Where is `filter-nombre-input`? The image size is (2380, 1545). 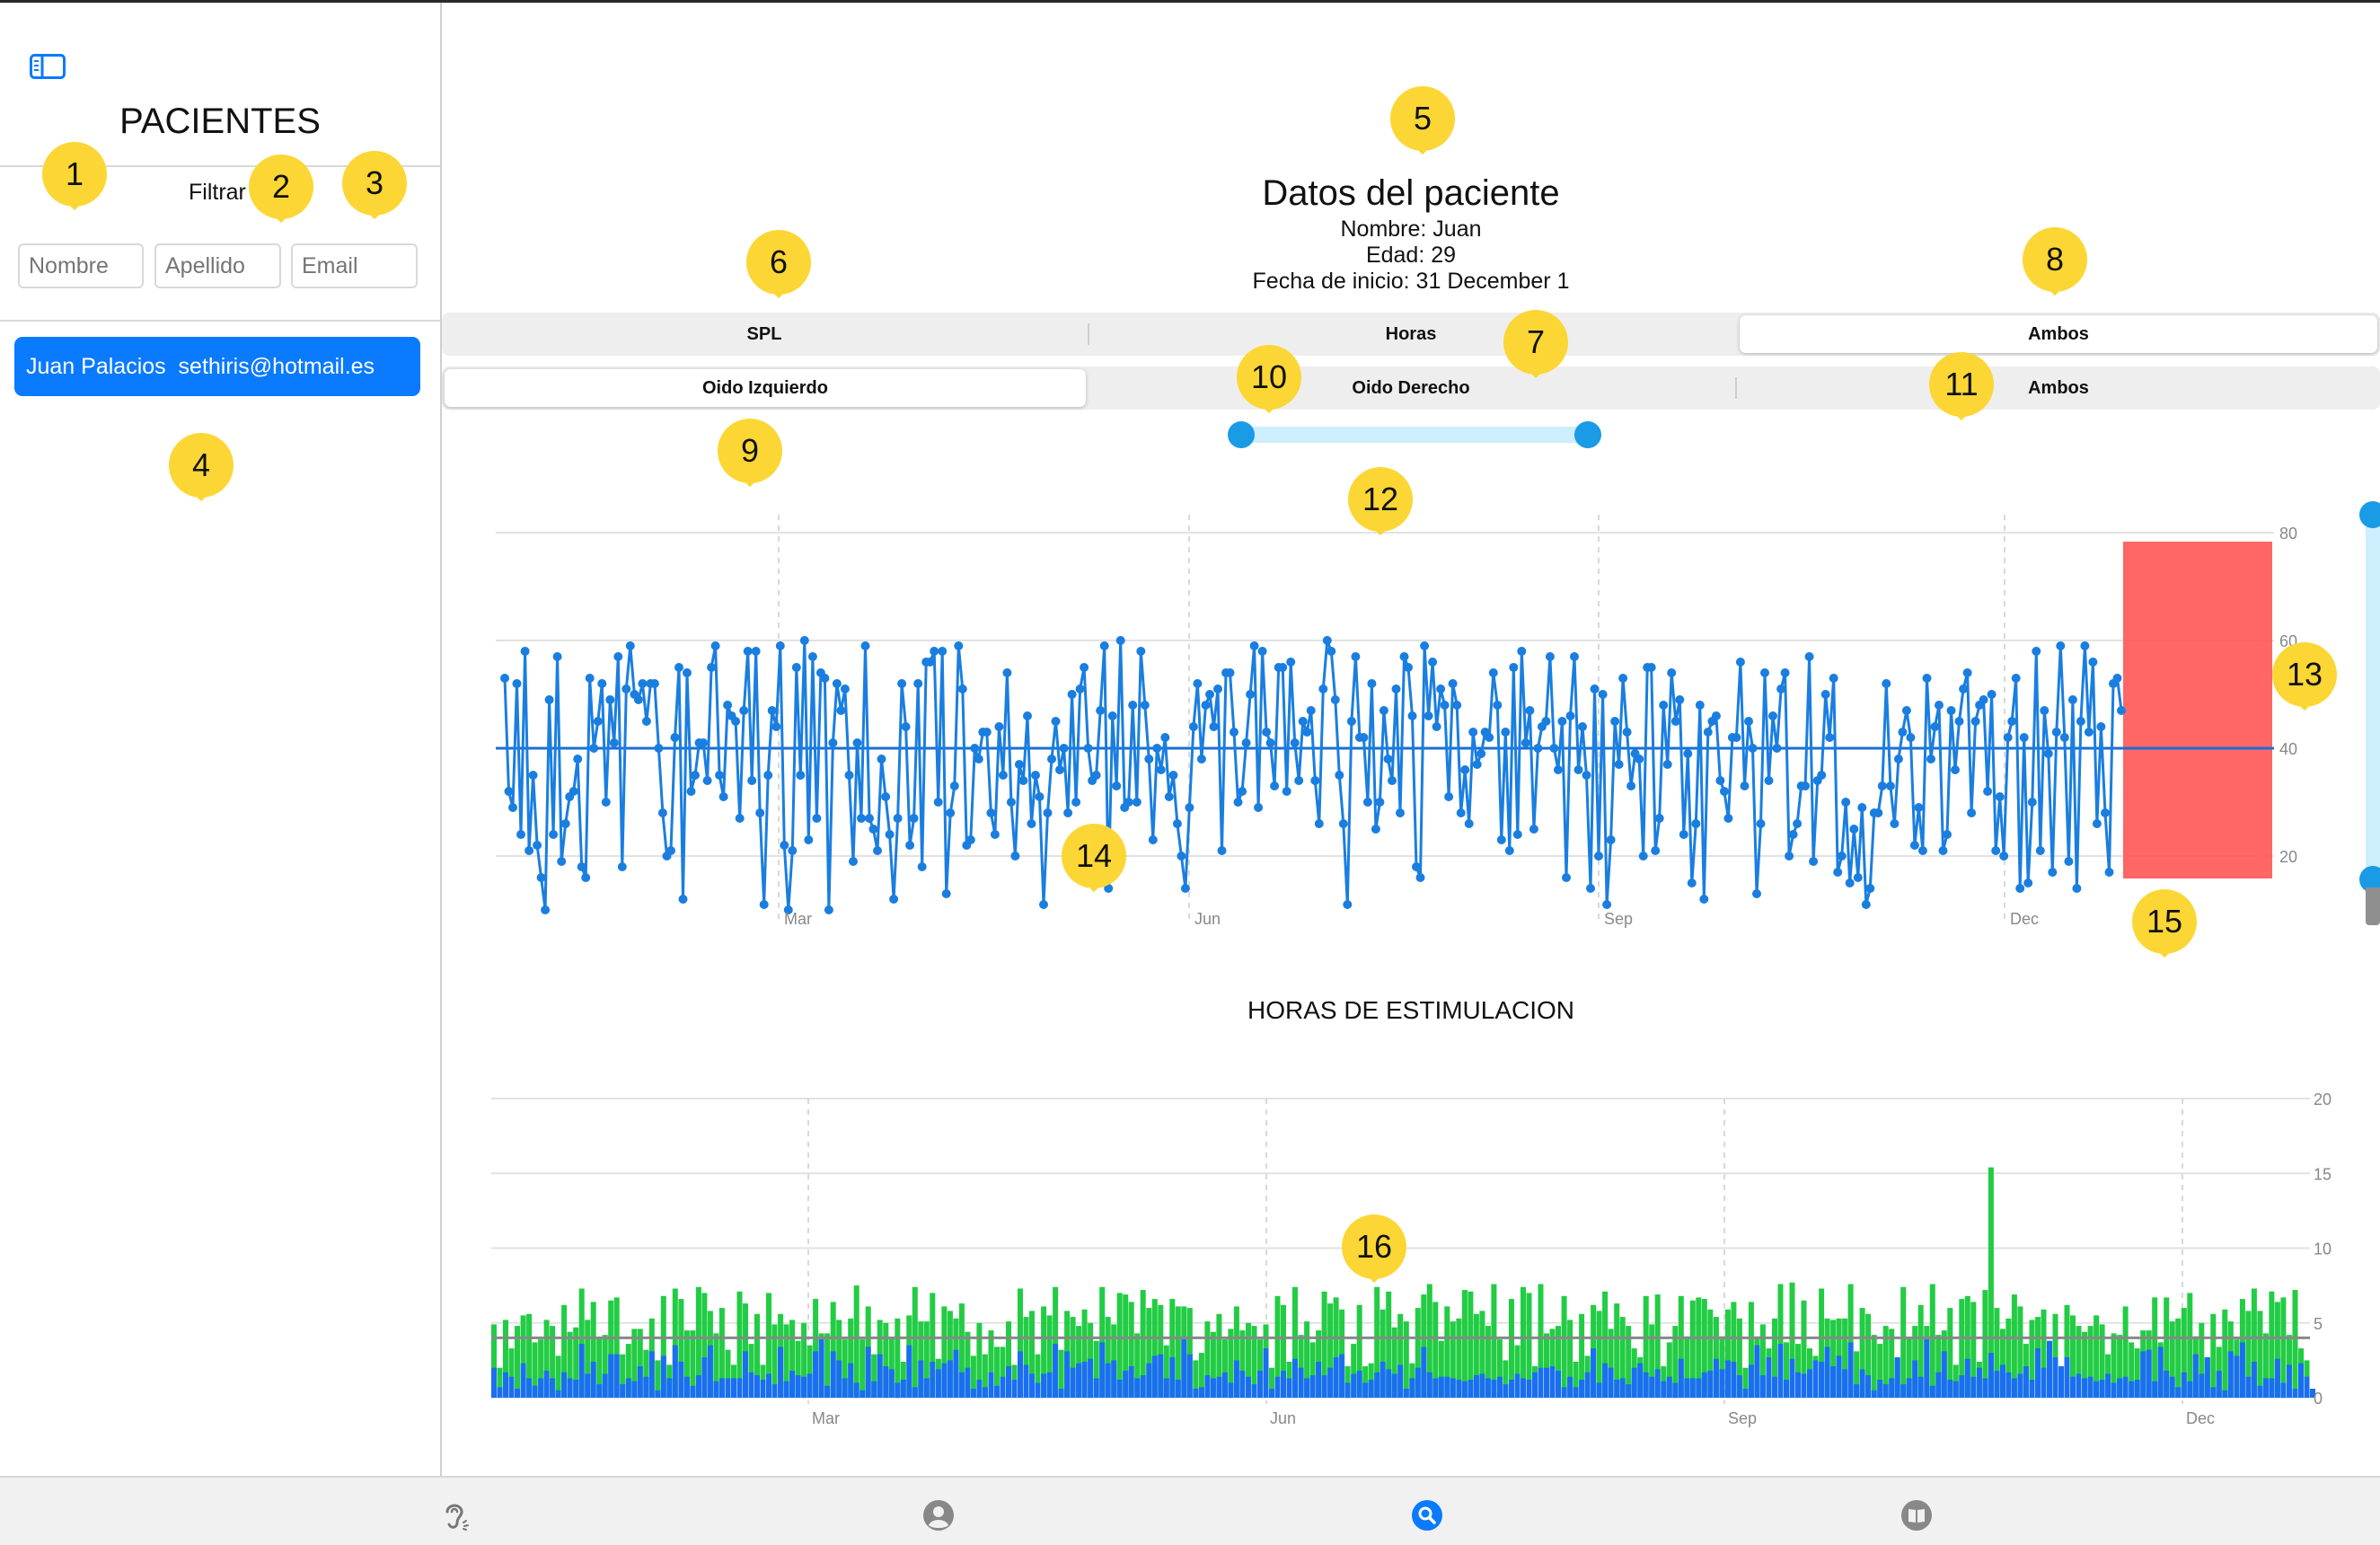
filter-nombre-input is located at coordinates (81, 265).